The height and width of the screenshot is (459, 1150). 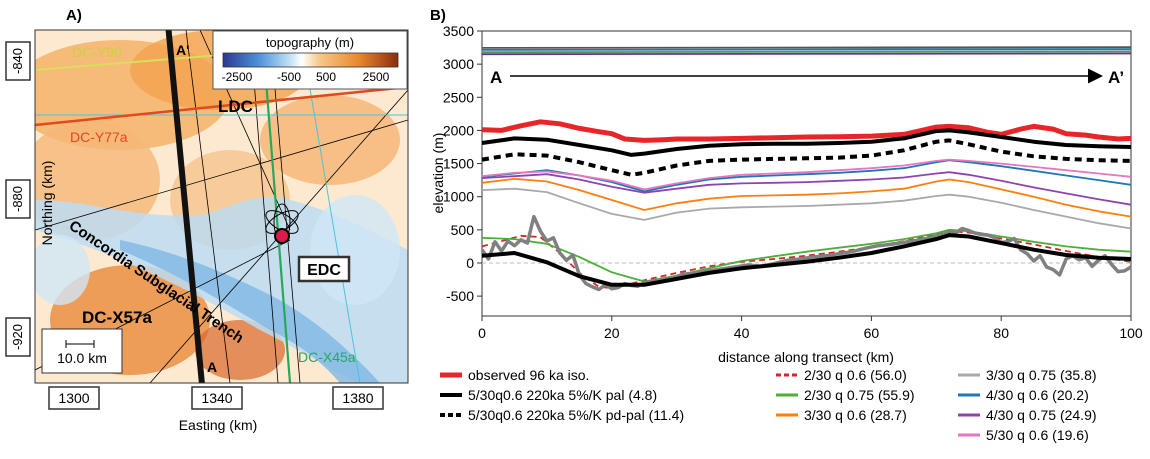 I want to click on y-tick-label: 0, so click(x=470, y=263).